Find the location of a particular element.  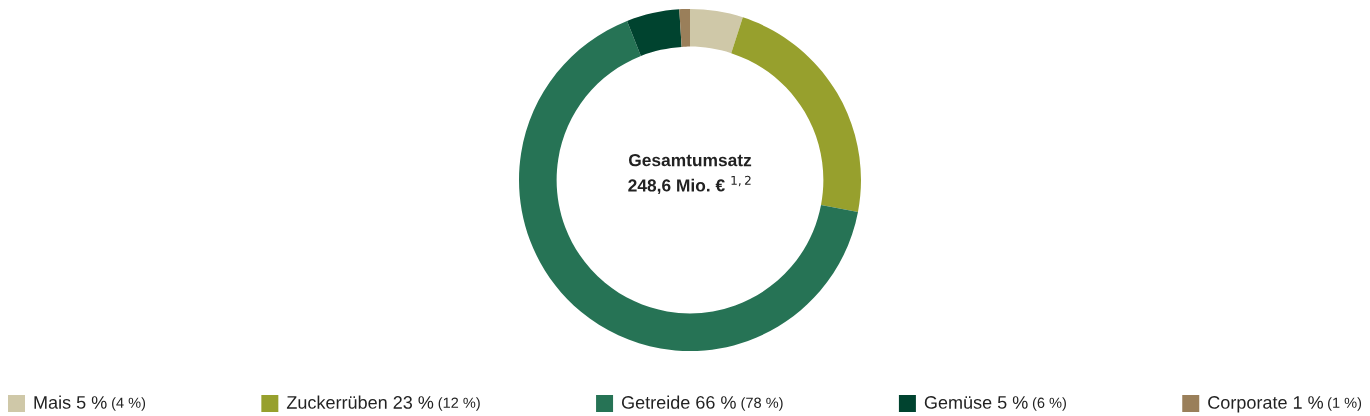

legend-label: Zuckerrüben 23 % is located at coordinates (360, 402).